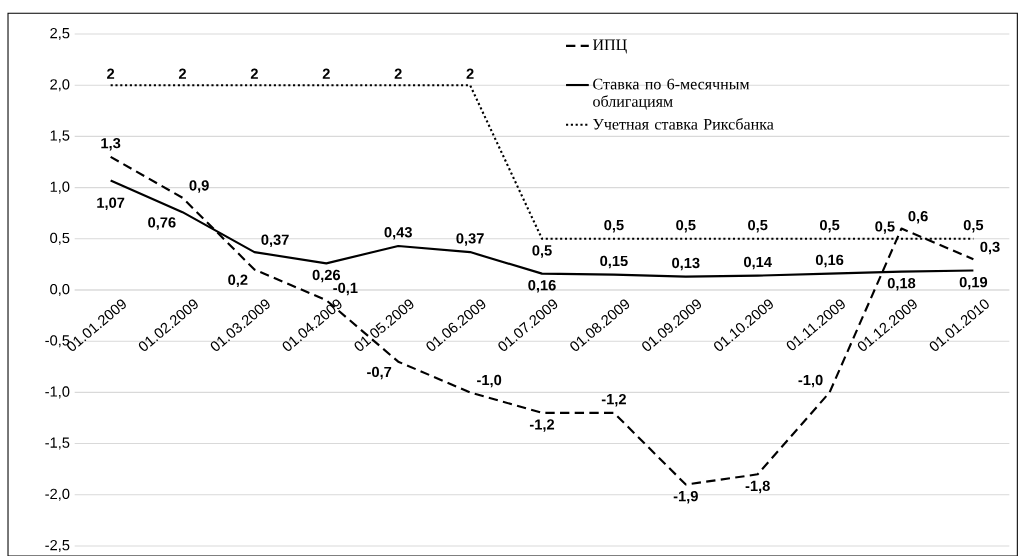  Describe the element at coordinates (60, 290) in the screenshot. I see `y-tick-label: 0,0` at that location.